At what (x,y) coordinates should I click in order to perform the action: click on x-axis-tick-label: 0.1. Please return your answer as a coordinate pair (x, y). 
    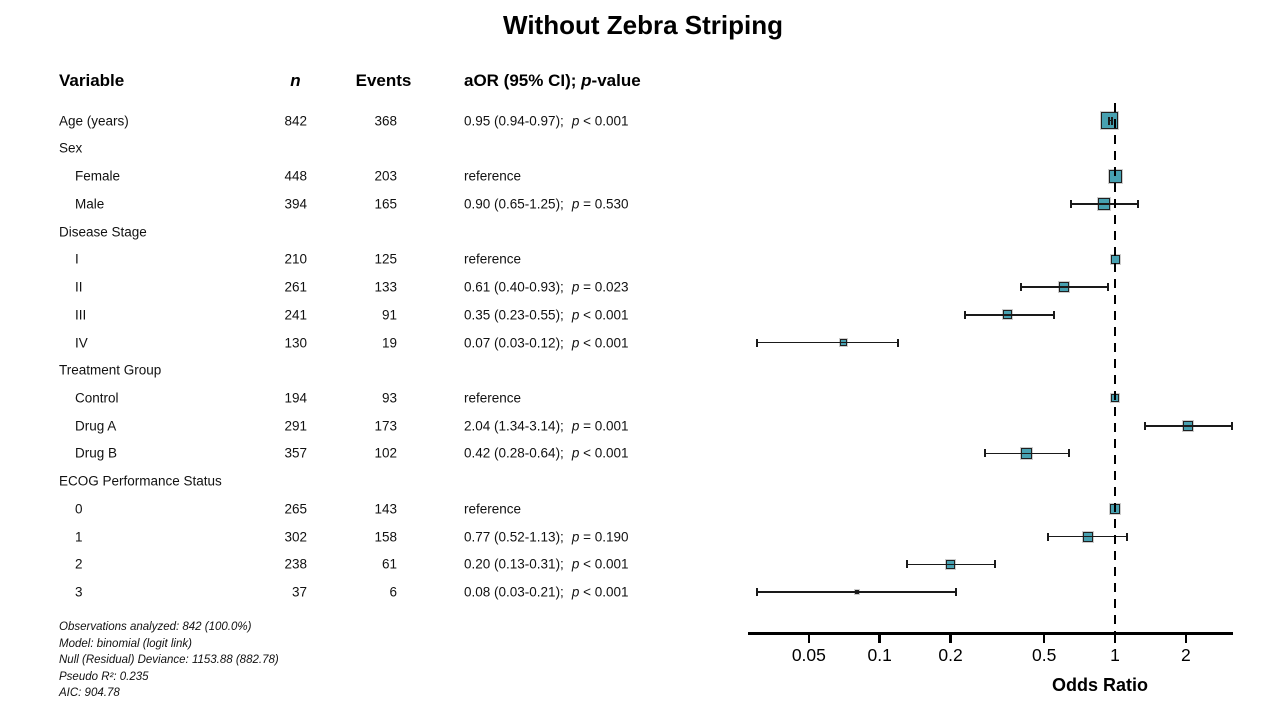
    Looking at the image, I should click on (879, 655).